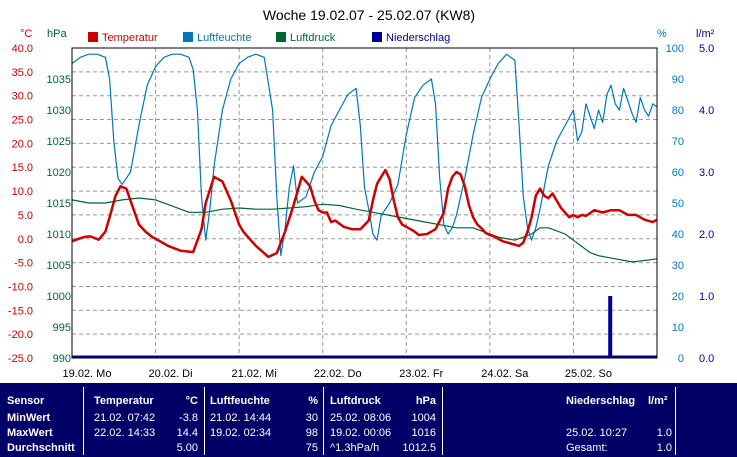  Describe the element at coordinates (59, 235) in the screenshot. I see `press-tick-label: 1010` at that location.